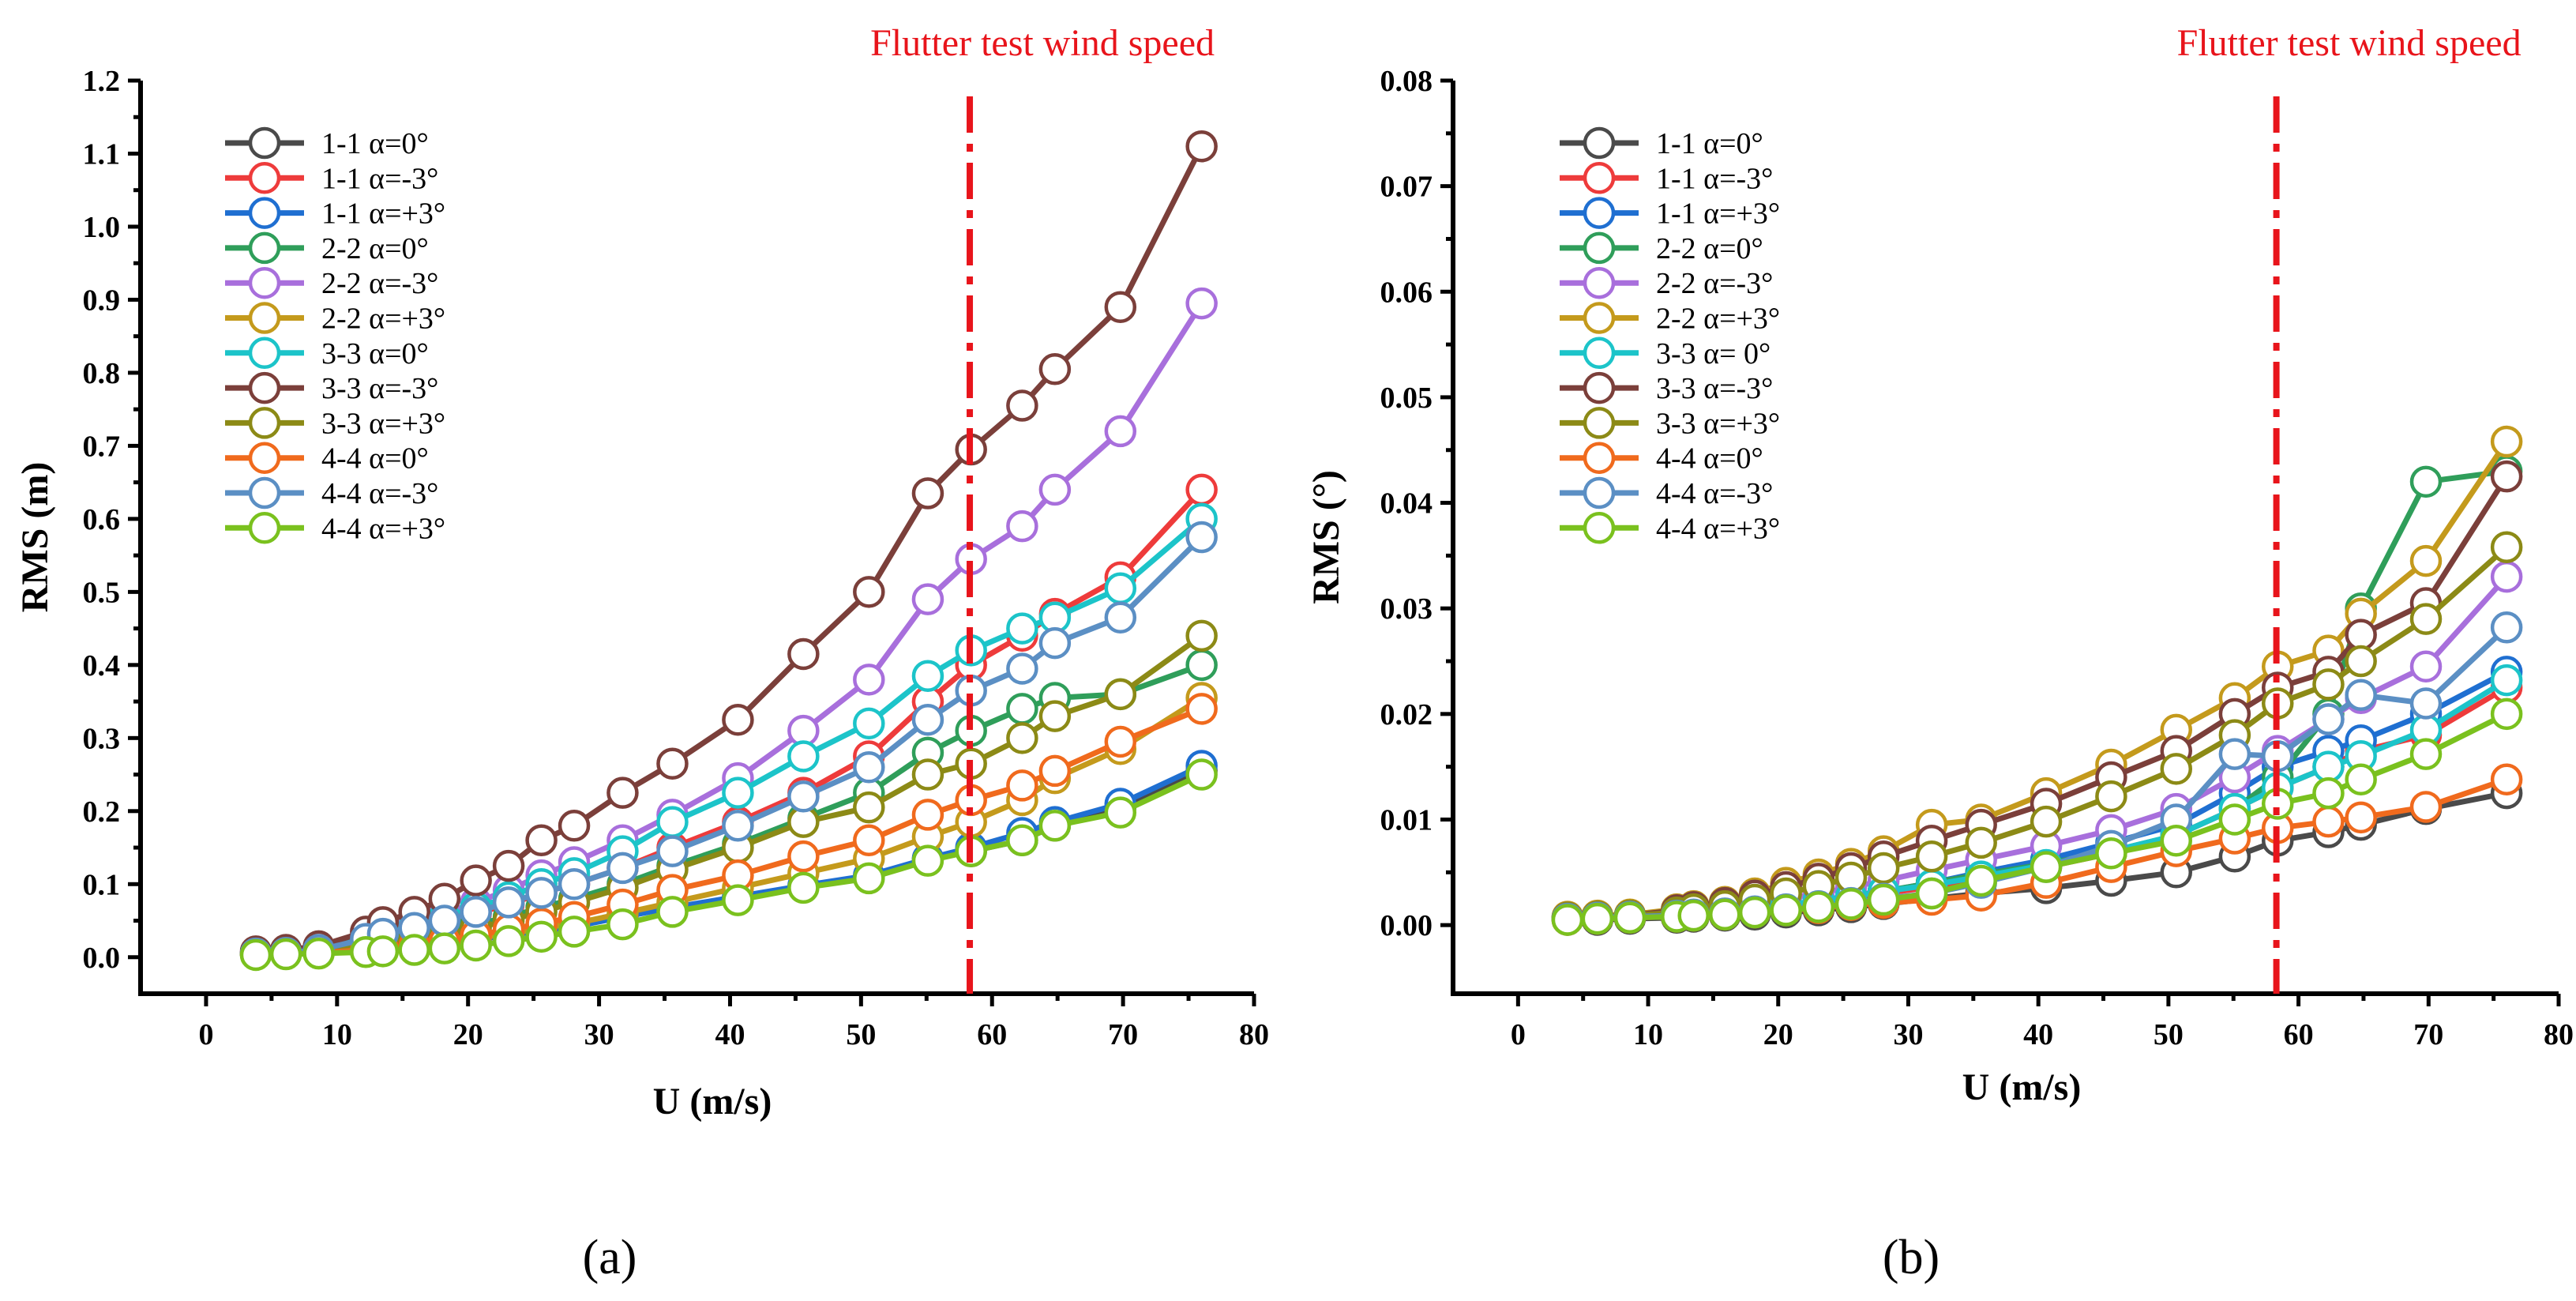 This screenshot has width=2576, height=1301. What do you see at coordinates (205, 1034) in the screenshot?
I see `x-tick-label: 0` at bounding box center [205, 1034].